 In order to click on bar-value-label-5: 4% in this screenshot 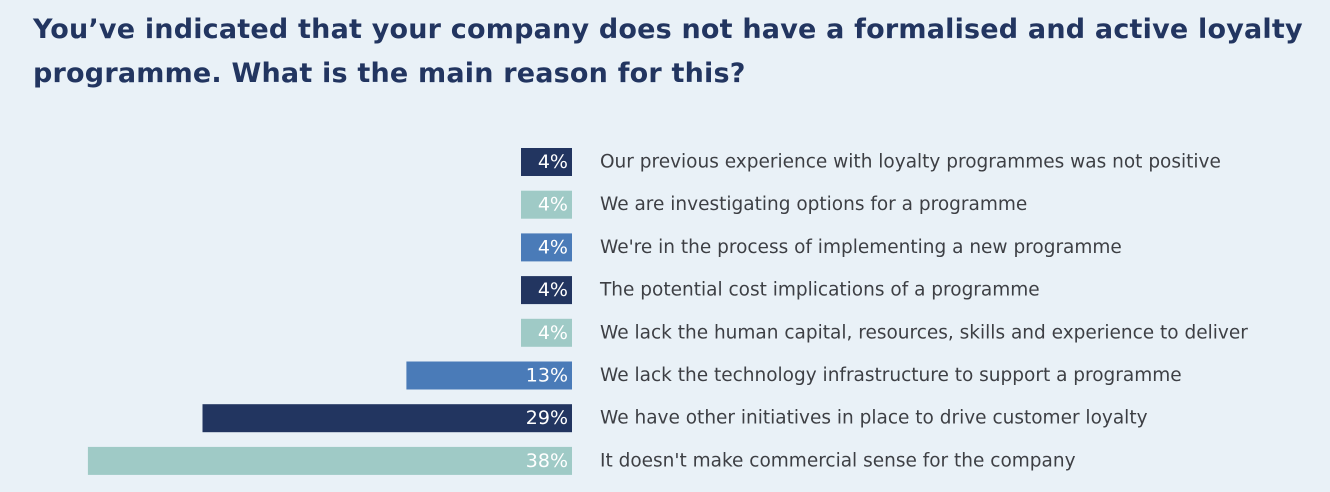, I will do `click(553, 333)`.